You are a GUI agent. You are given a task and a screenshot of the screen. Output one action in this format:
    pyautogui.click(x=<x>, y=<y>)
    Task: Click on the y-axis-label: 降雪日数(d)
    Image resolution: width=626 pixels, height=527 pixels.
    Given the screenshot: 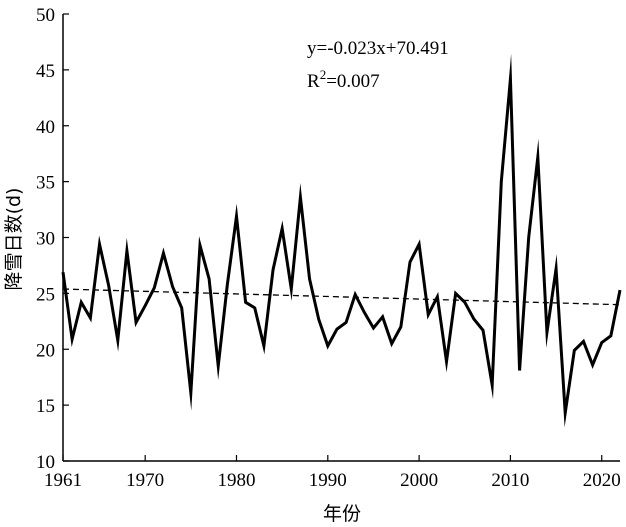 What is the action you would take?
    pyautogui.click(x=14, y=239)
    